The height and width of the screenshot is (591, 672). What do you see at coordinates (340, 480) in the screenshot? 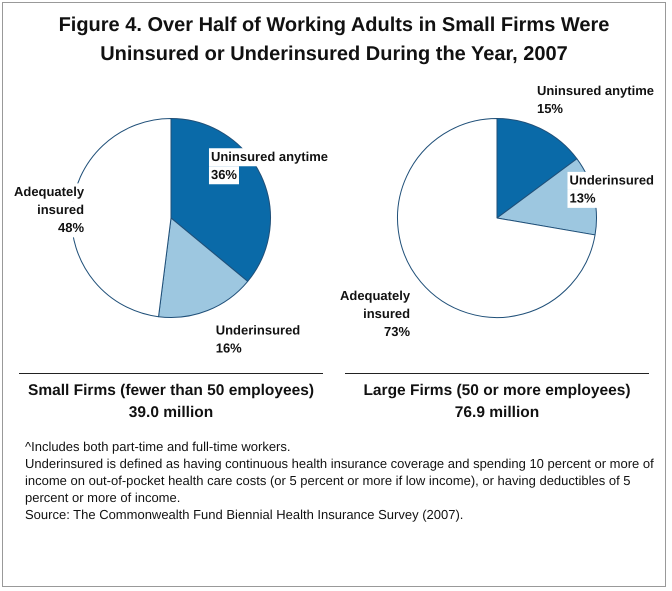
I see `text: Underinsured is defined as having continuous health insurance coverage and spending 10 percent or more of income on out-of-pocket health care costs (or 5 percent or more if low income), or having deductibles of 5 percent or more of income.` at bounding box center [340, 480].